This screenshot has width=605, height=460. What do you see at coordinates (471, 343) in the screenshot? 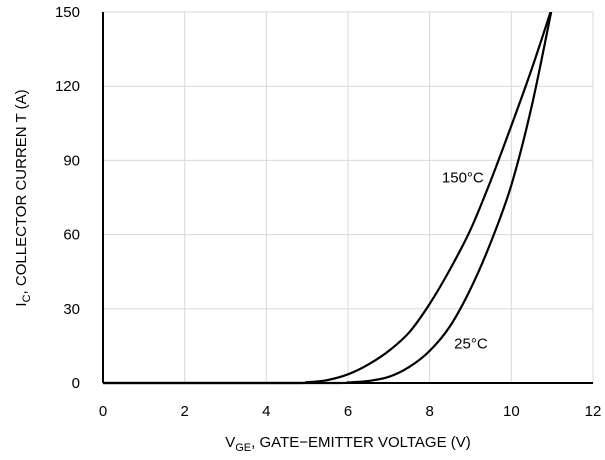
I see `curve-label: 25°C` at bounding box center [471, 343].